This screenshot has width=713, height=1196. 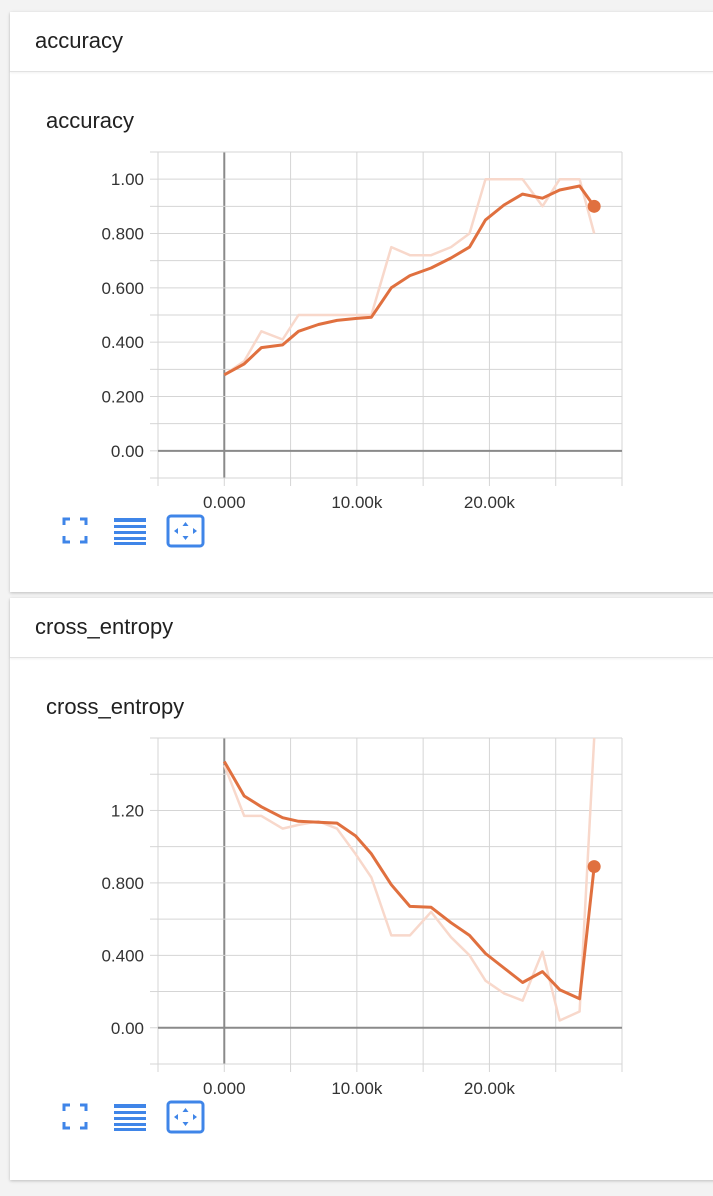 I want to click on y-tick-label: 0.600, so click(x=122, y=288).